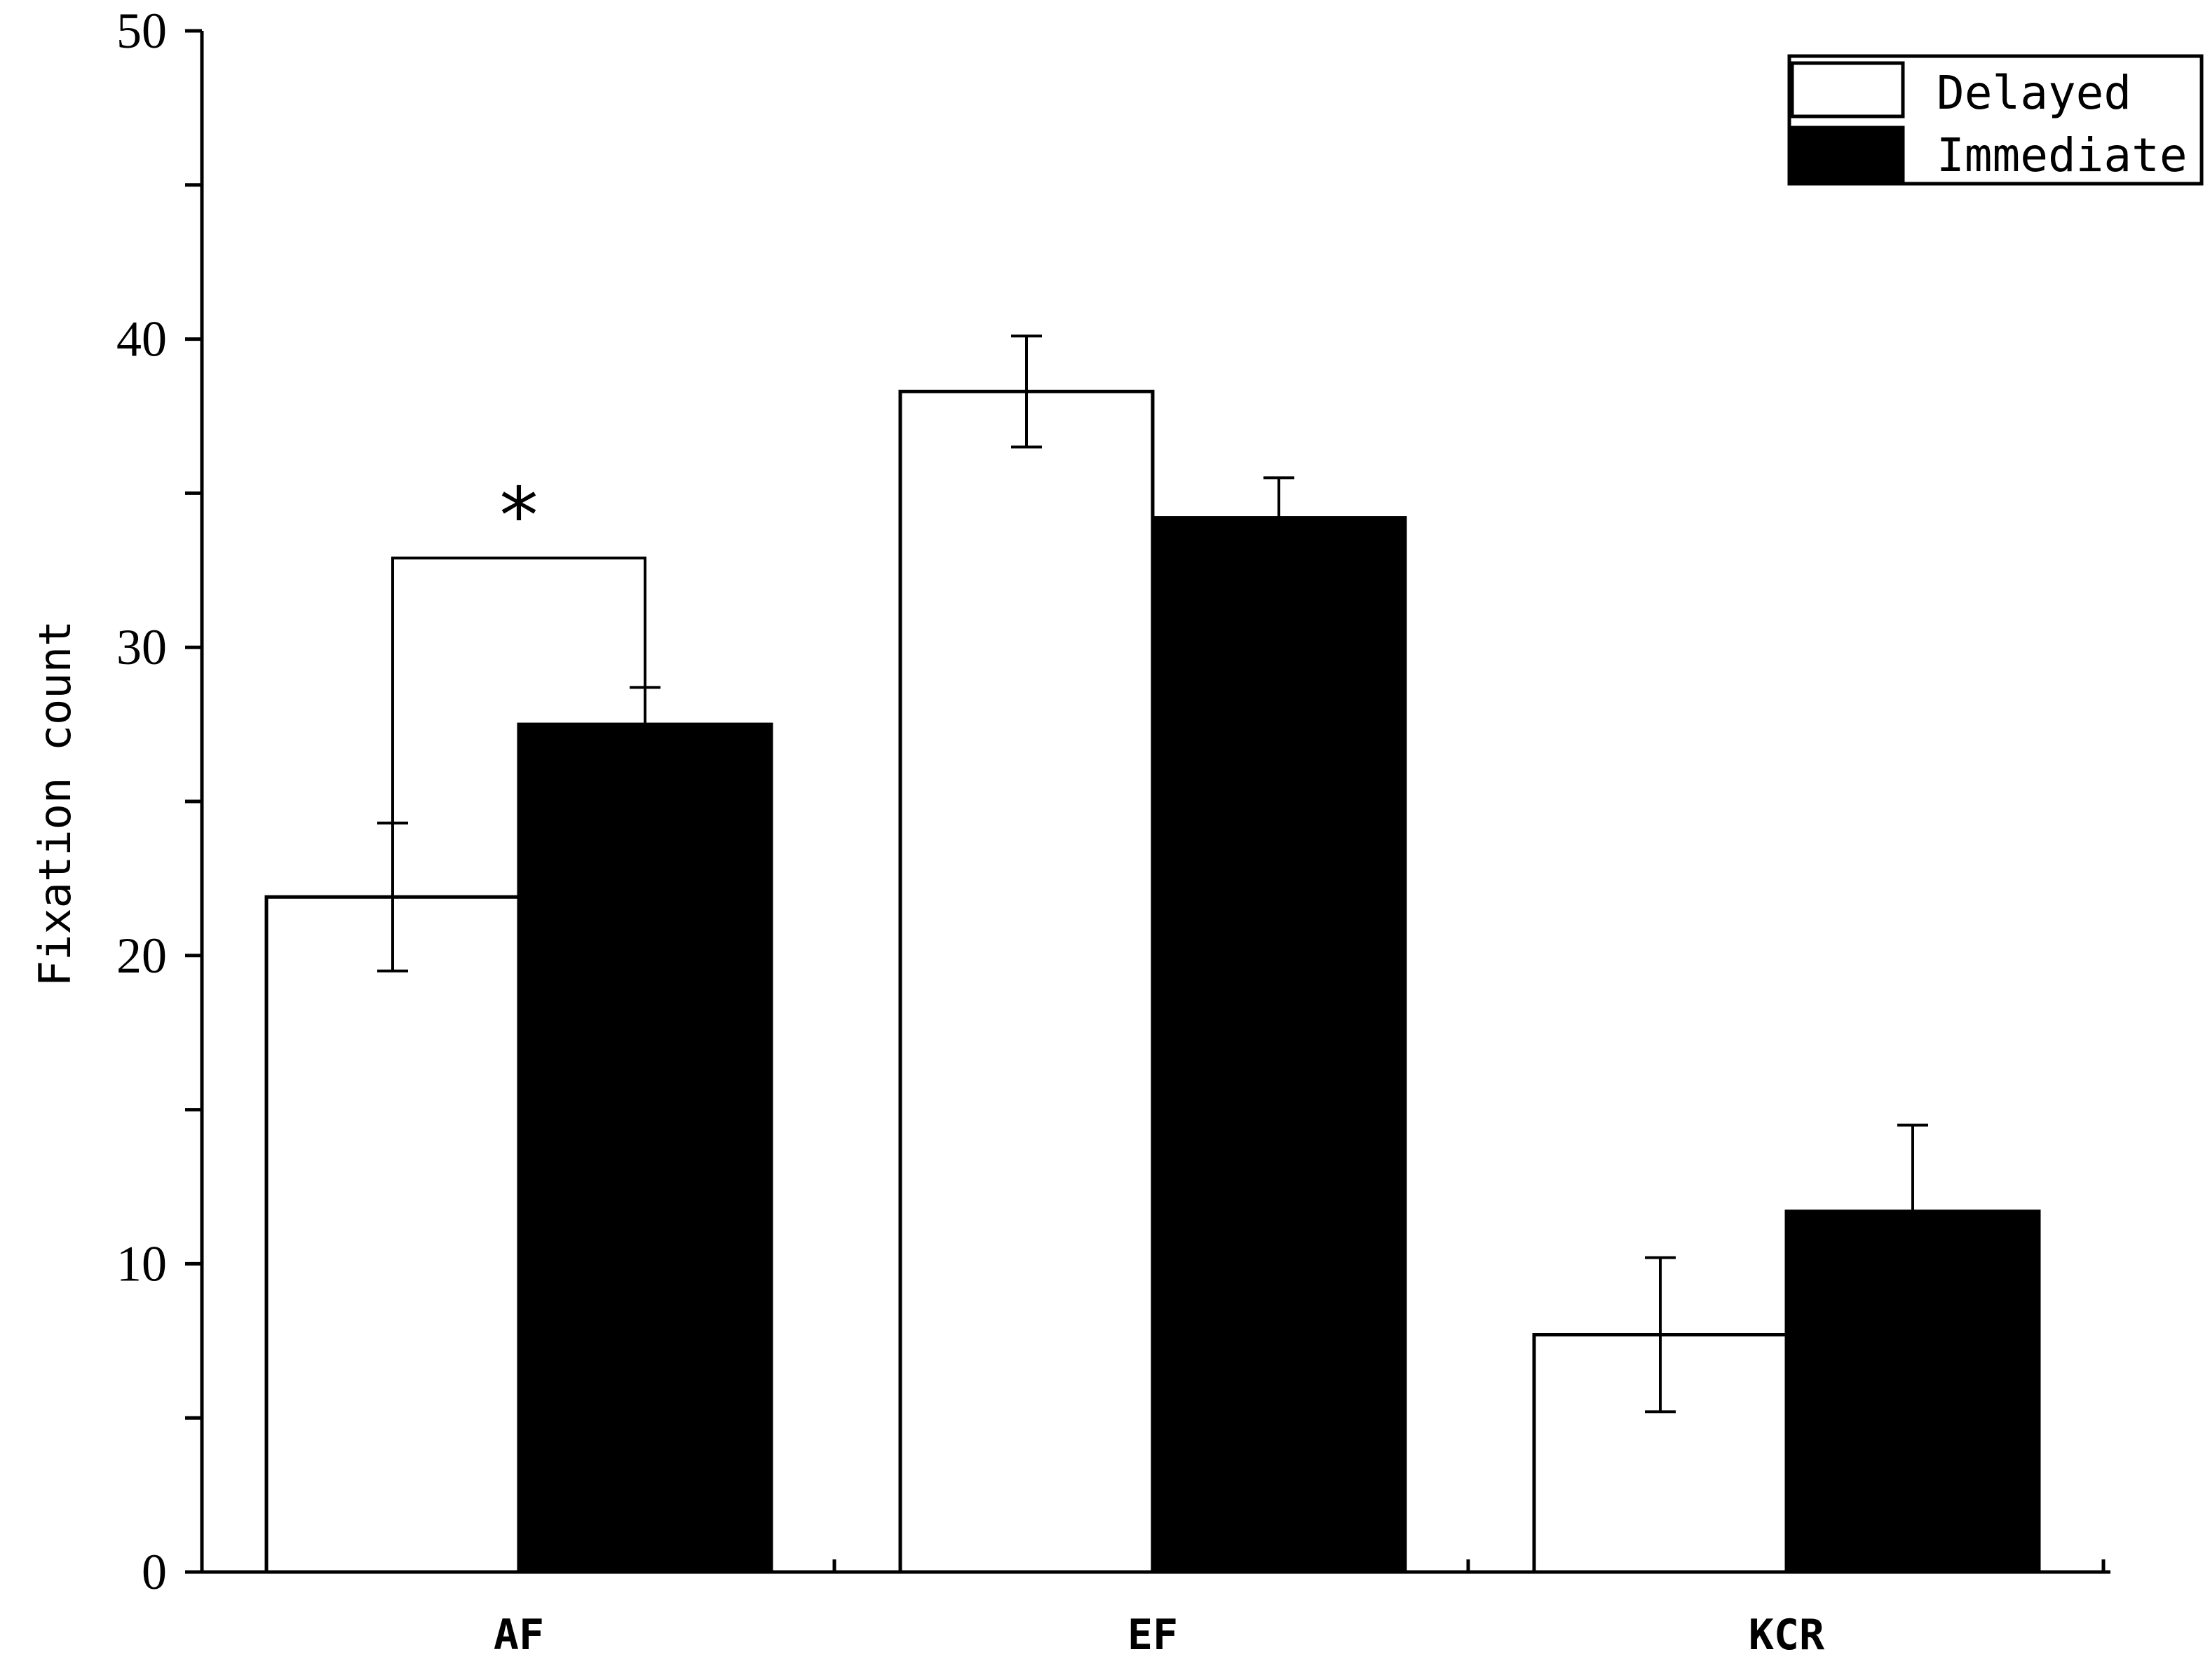  What do you see at coordinates (392, 1234) in the screenshot?
I see `bar-af-delayed` at bounding box center [392, 1234].